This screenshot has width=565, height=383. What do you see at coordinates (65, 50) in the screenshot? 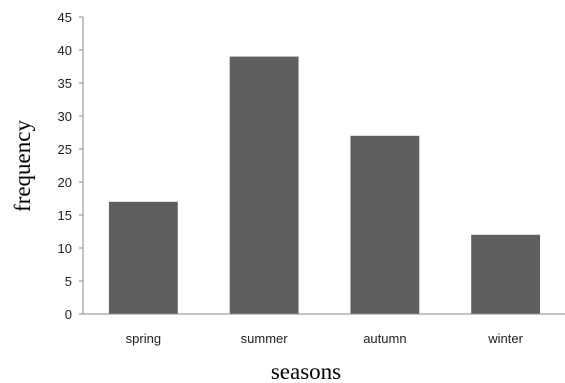
I see `y-tick-label: 40` at bounding box center [65, 50].